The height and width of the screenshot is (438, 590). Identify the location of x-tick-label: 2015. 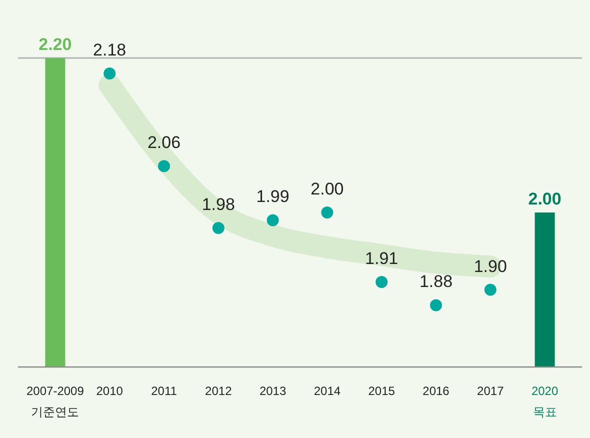
(382, 391).